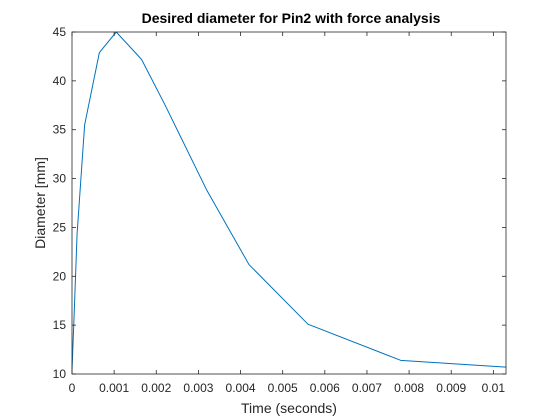 The width and height of the screenshot is (560, 420). Describe the element at coordinates (60, 81) in the screenshot. I see `y-tick-label: 40` at that location.